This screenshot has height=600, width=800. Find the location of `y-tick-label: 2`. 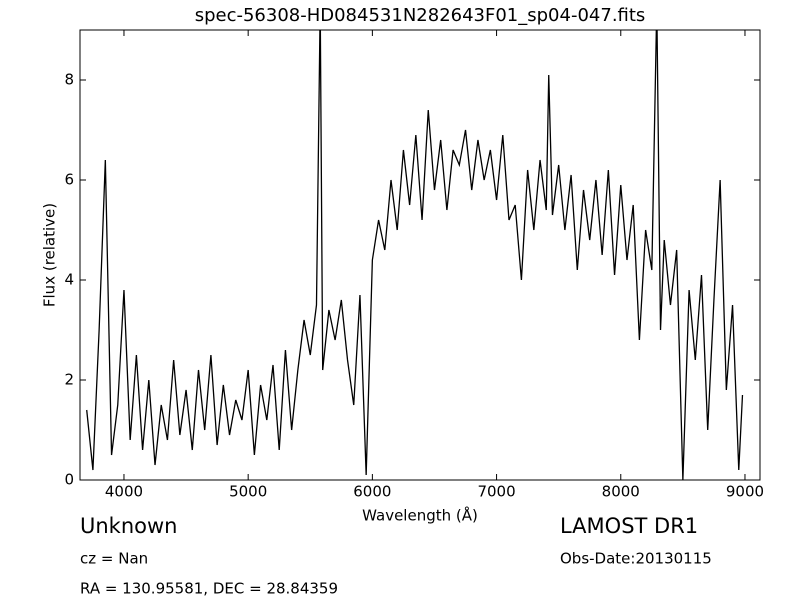

y-tick-label: 2 is located at coordinates (69, 380).